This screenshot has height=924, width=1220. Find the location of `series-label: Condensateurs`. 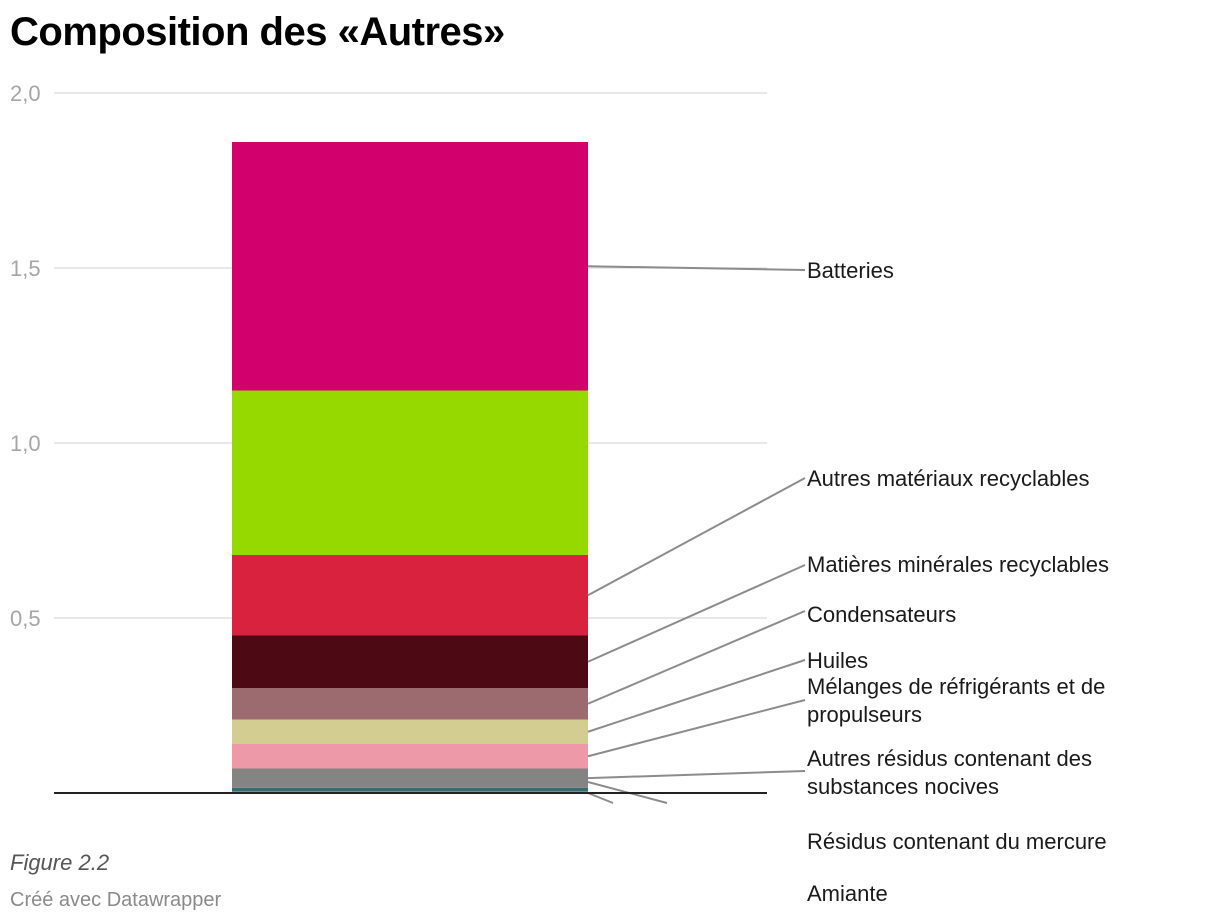

series-label: Condensateurs is located at coordinates (881, 614).